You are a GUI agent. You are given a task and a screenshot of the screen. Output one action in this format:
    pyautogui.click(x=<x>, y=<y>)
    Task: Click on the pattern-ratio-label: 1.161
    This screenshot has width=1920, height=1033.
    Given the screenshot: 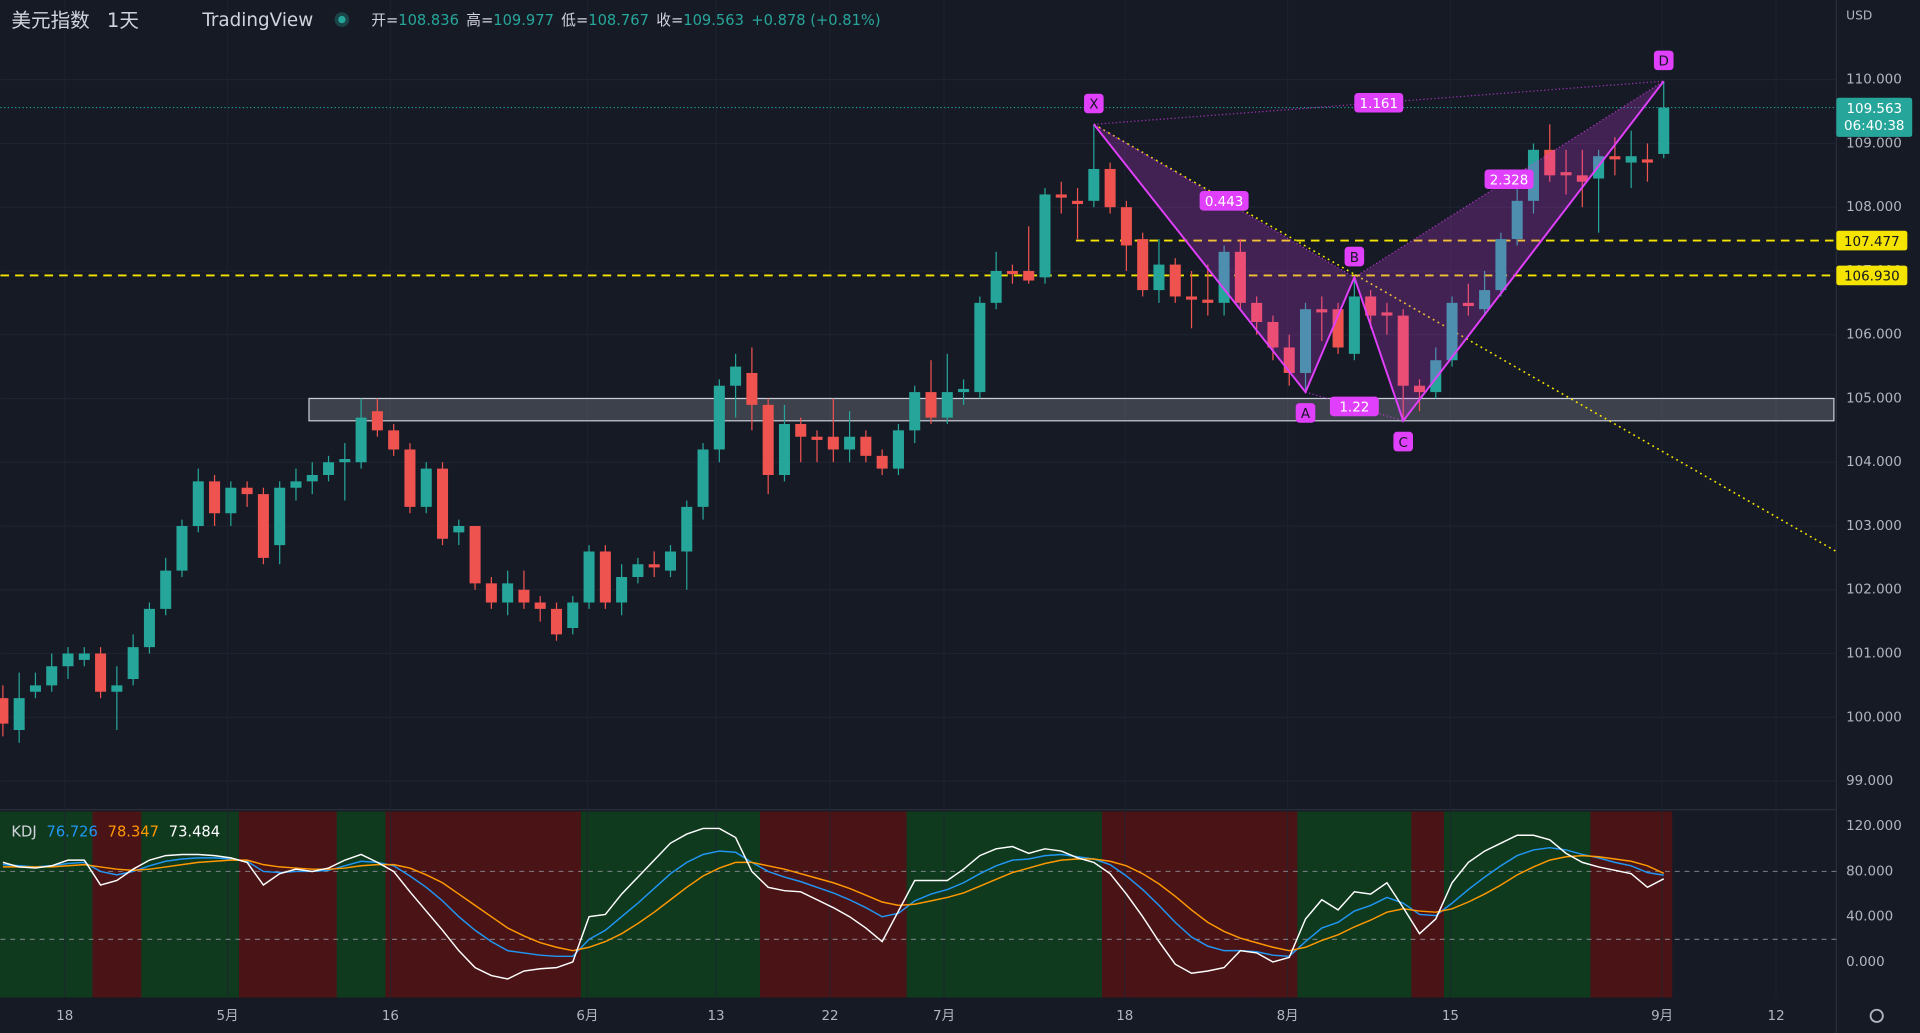 What is the action you would take?
    pyautogui.click(x=1379, y=104)
    